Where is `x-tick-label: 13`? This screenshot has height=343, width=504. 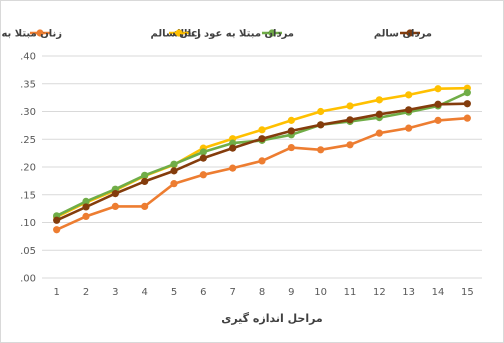 x-tick-label: 13 is located at coordinates (408, 292).